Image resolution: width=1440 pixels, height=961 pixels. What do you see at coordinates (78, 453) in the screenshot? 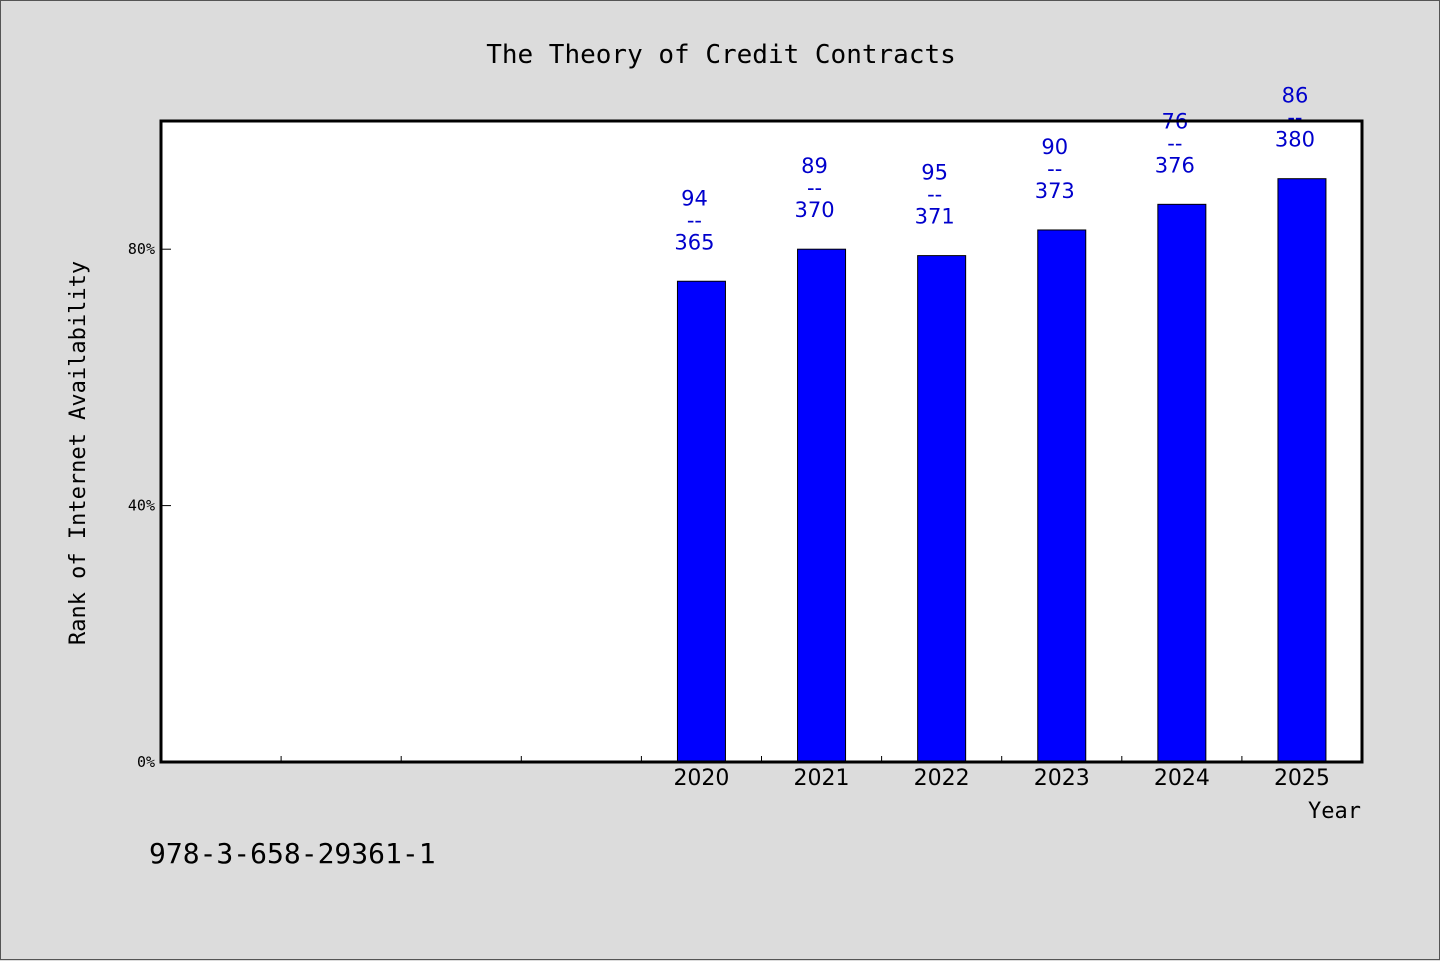
I see `y-axis-label: Rank of Internet Availability` at bounding box center [78, 453].